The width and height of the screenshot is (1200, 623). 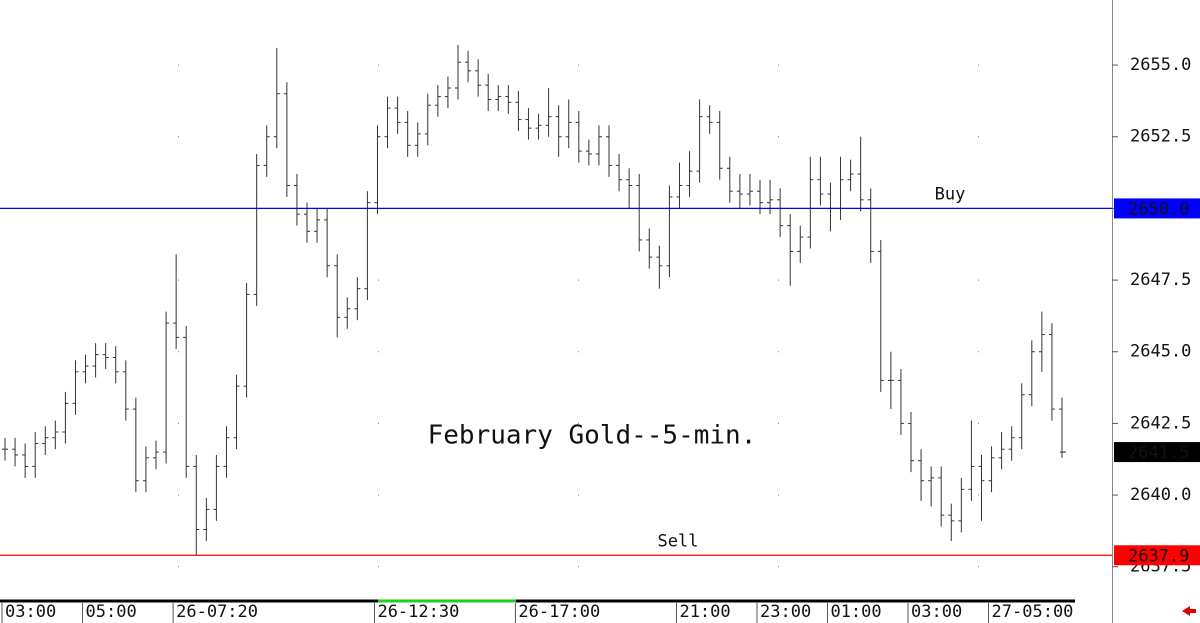 I want to click on level-value: 2650.0, so click(x=1158, y=209).